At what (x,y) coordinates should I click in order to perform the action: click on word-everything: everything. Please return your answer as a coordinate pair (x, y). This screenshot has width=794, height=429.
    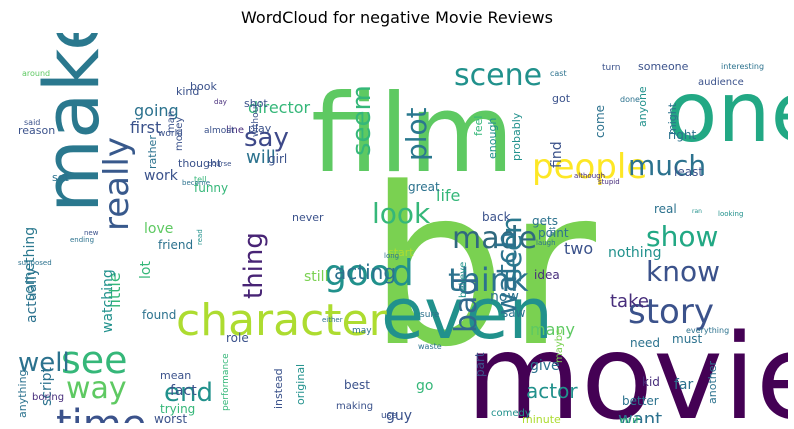
    Looking at the image, I should click on (707, 330).